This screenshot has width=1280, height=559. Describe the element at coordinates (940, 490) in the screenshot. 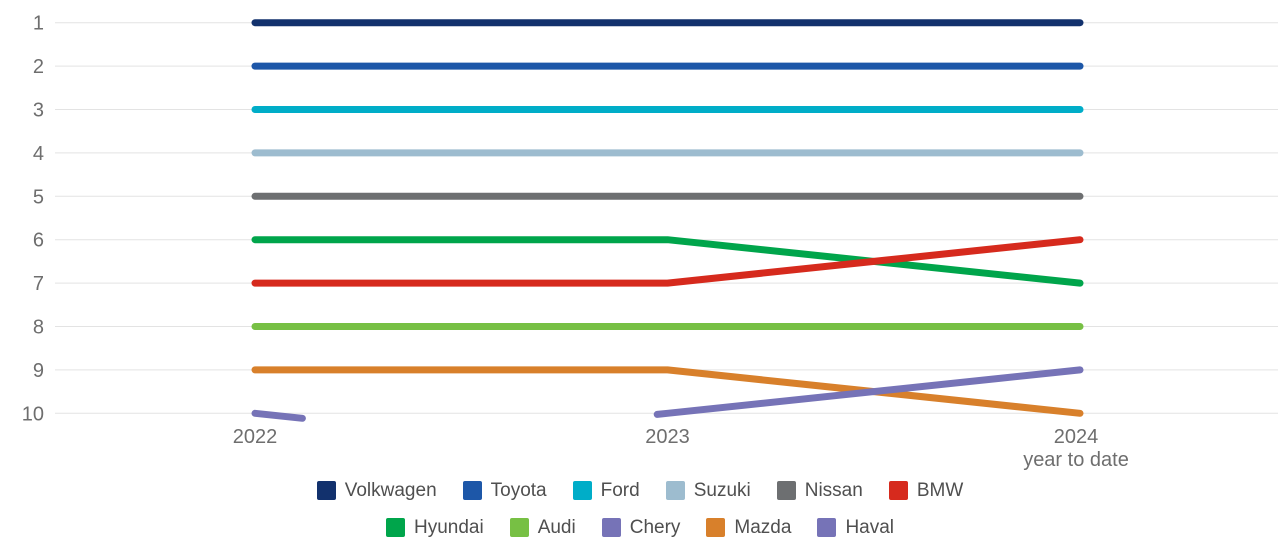

I see `legend-label-bmw: BMW` at that location.